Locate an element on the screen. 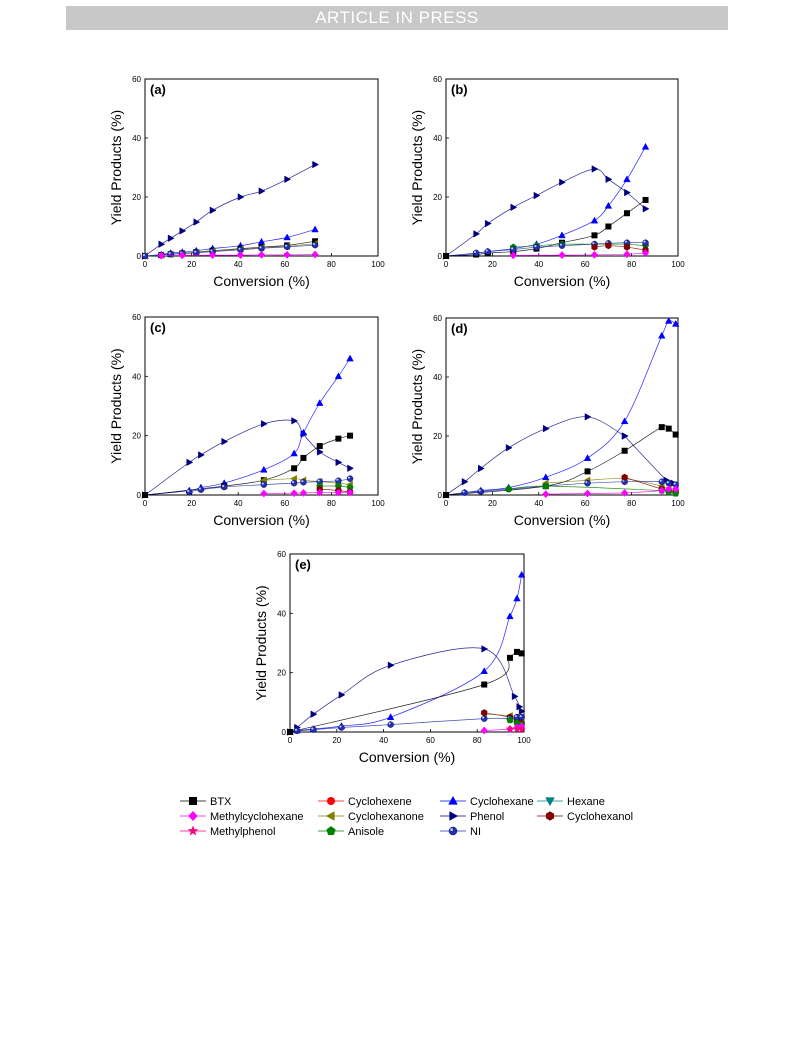 This screenshot has height=1057, width=793. plot-frame is located at coordinates (261, 406).